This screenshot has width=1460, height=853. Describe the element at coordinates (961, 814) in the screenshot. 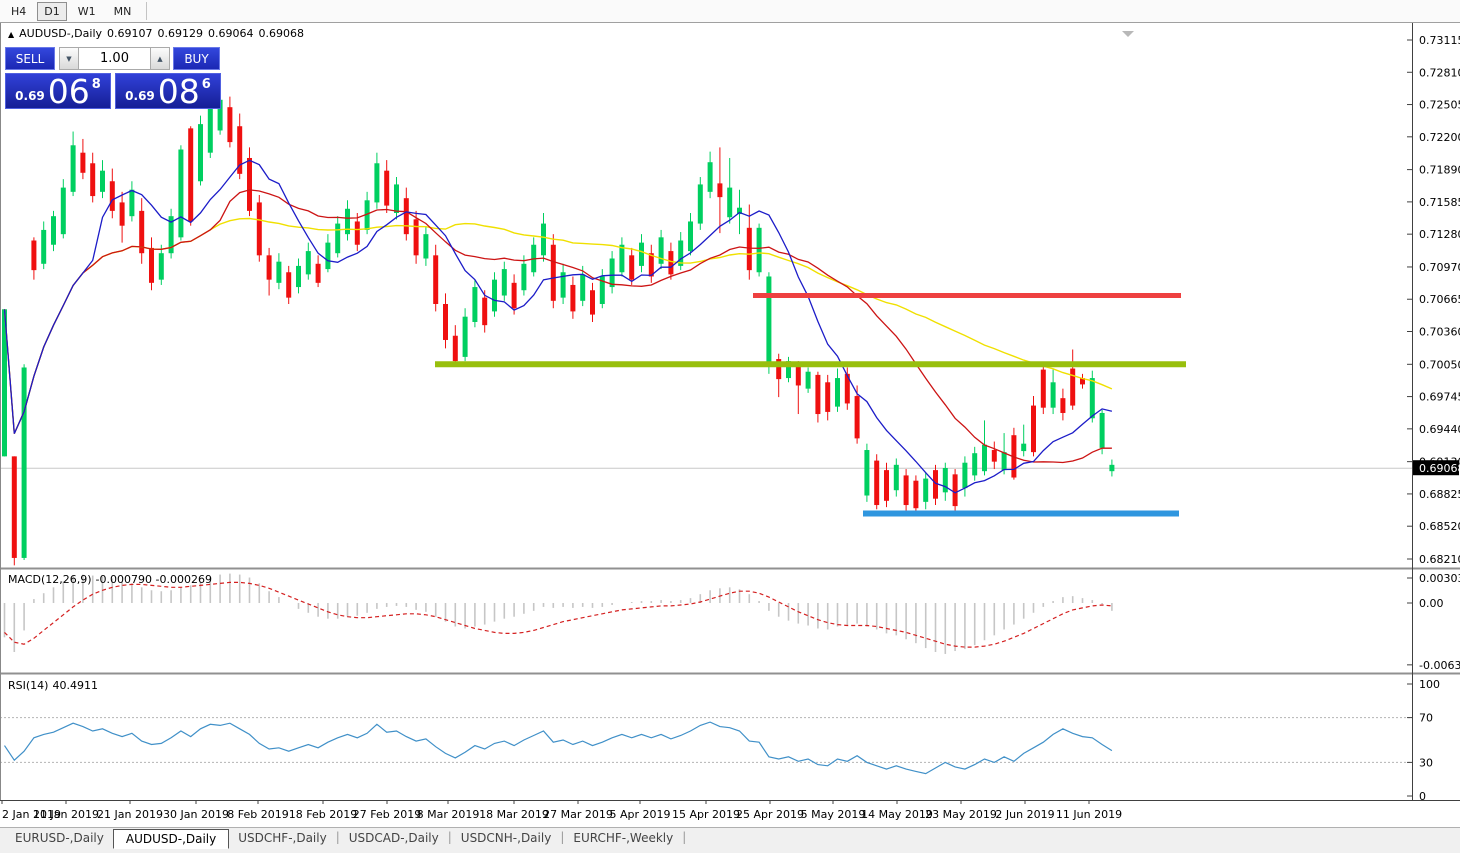

I see `svg-text: 23 May 2019` at that location.